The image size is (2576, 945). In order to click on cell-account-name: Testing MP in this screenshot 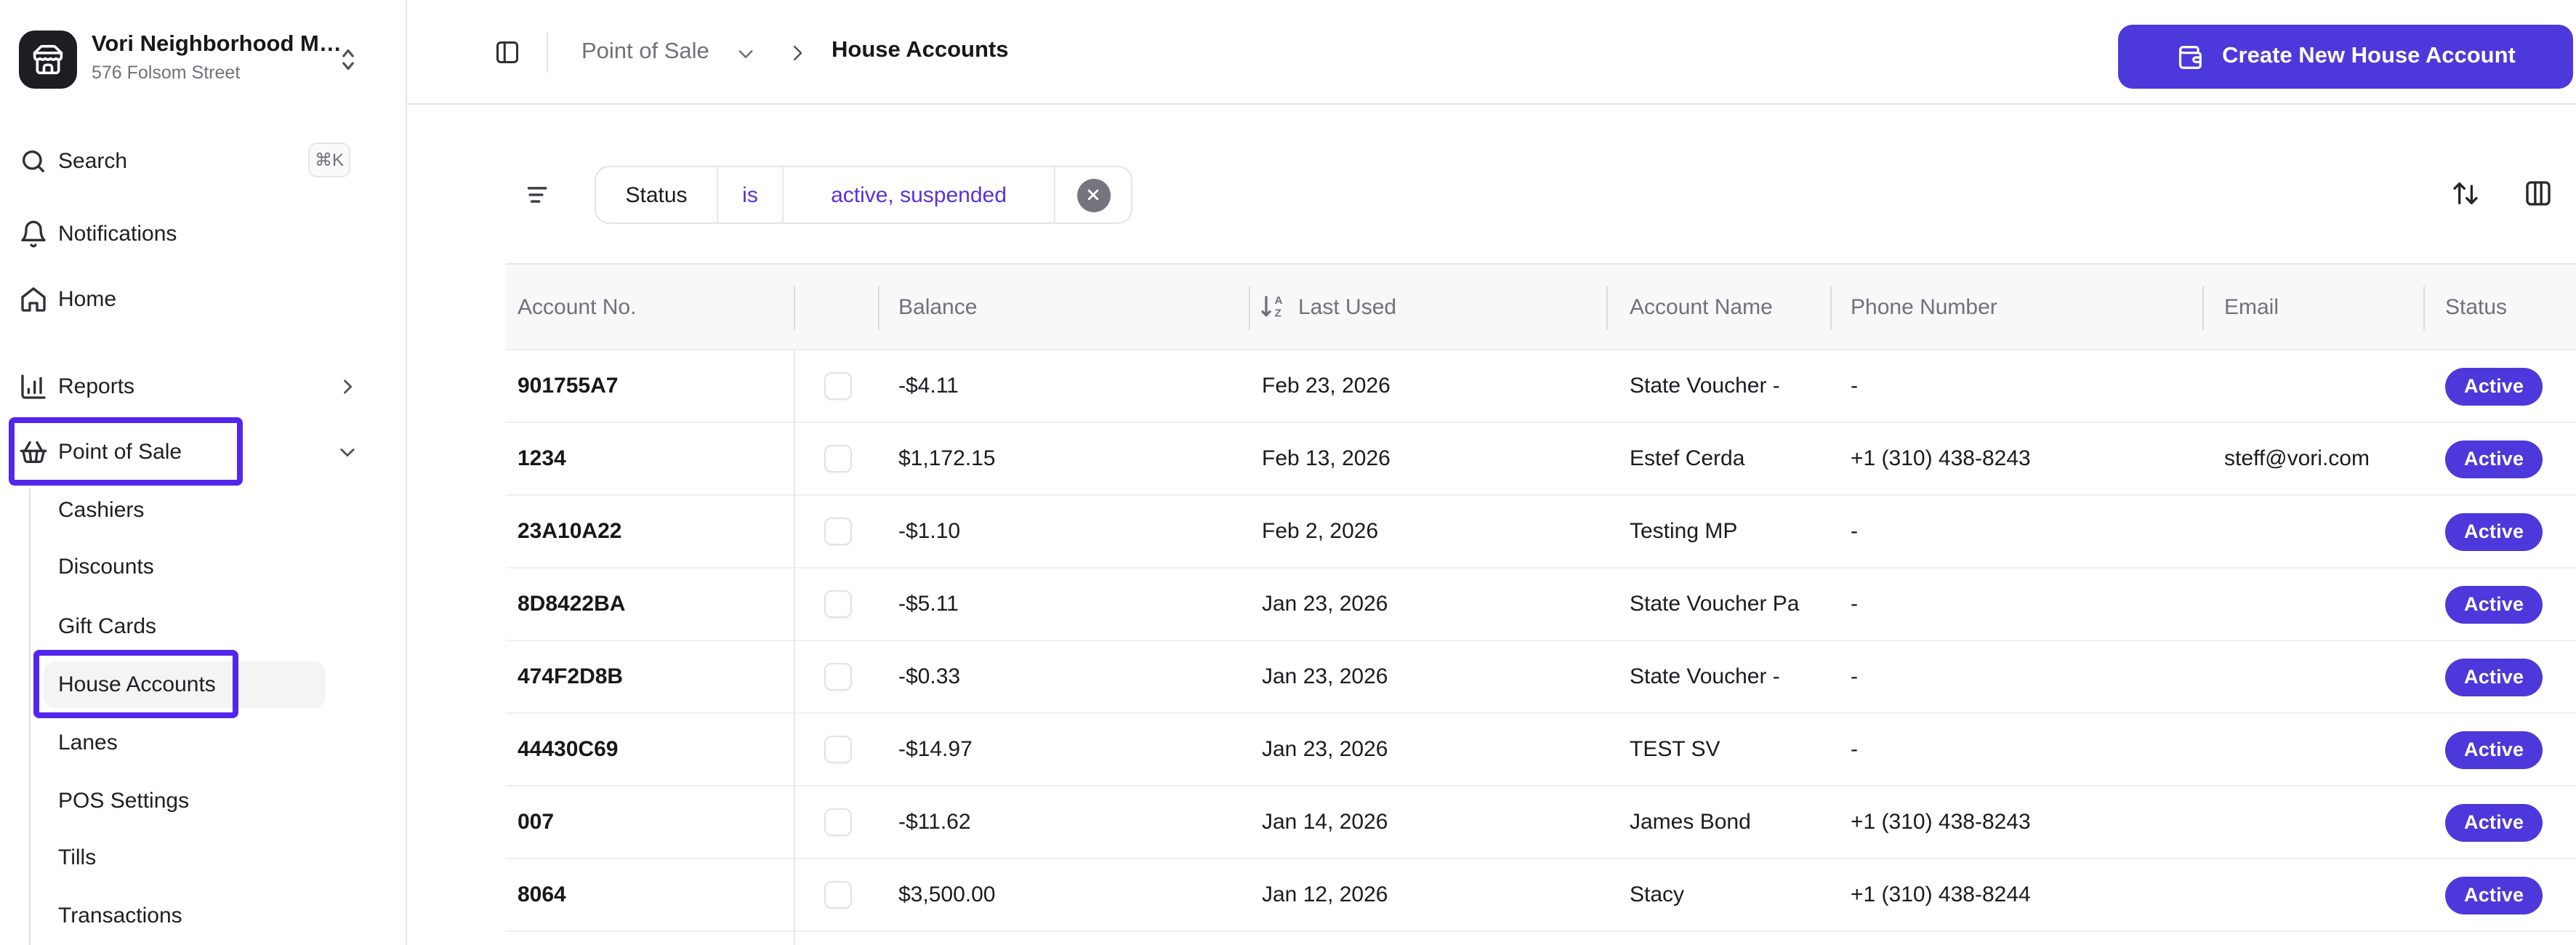, I will do `click(1684, 531)`.